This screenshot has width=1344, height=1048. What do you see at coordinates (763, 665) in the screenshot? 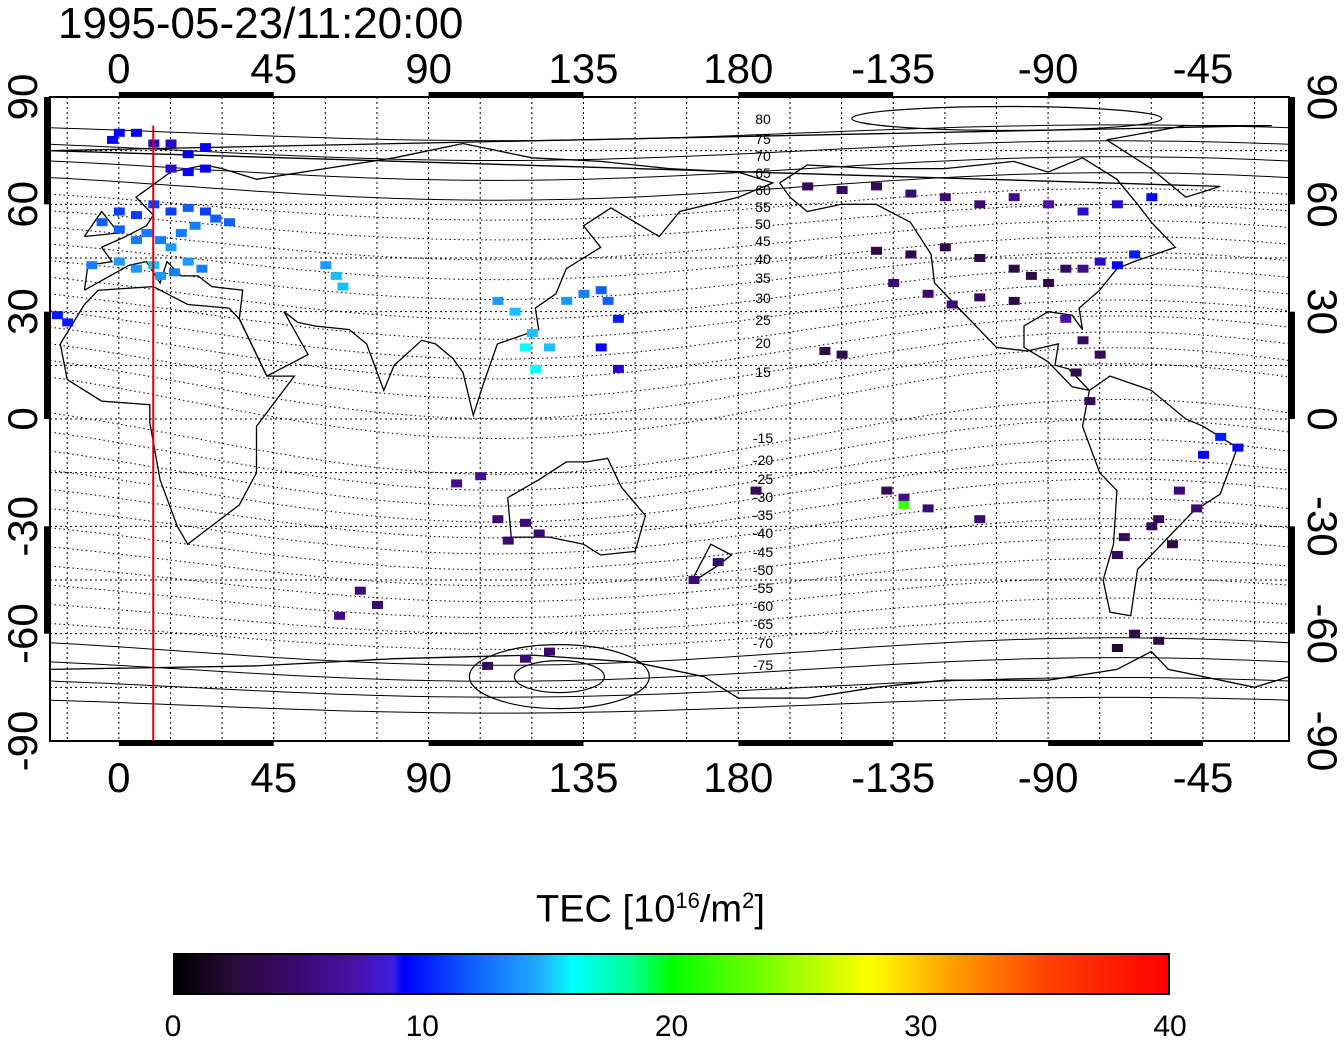
I see `contour-label: -75` at bounding box center [763, 665].